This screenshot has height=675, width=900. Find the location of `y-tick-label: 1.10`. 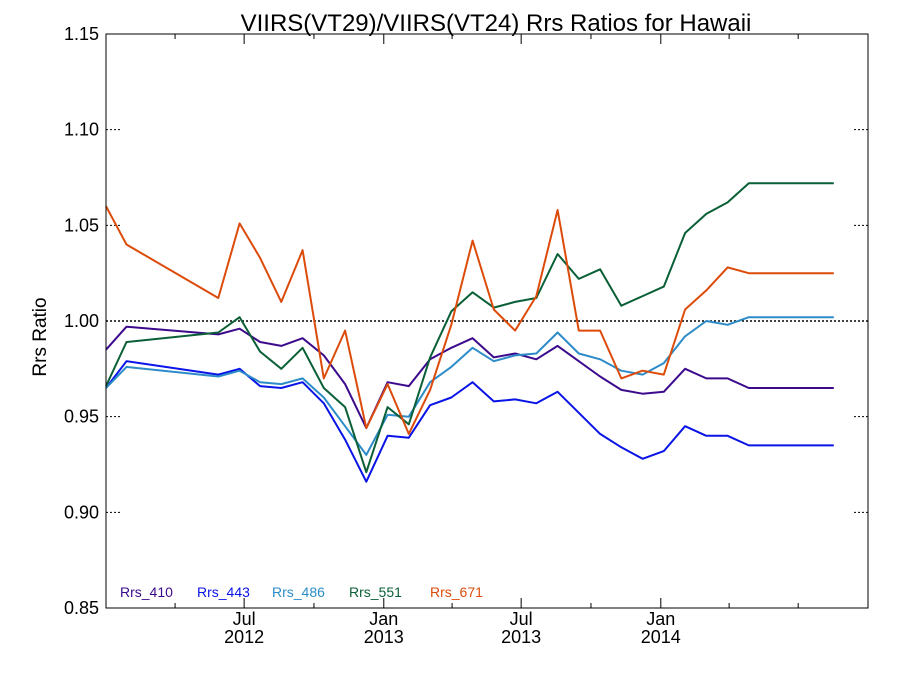

y-tick-label: 1.10 is located at coordinates (81, 130).